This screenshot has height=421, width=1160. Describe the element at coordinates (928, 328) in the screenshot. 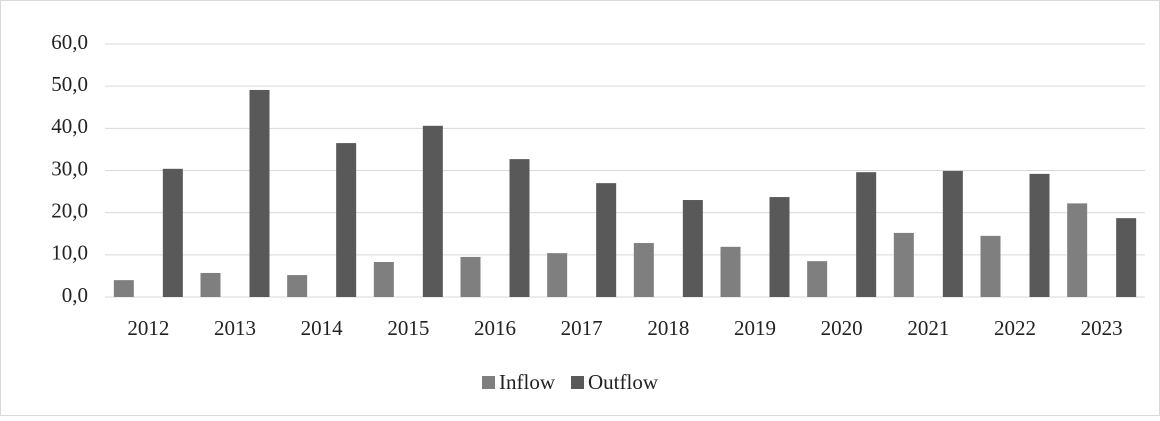

I see `x-tick-label: 2021` at that location.